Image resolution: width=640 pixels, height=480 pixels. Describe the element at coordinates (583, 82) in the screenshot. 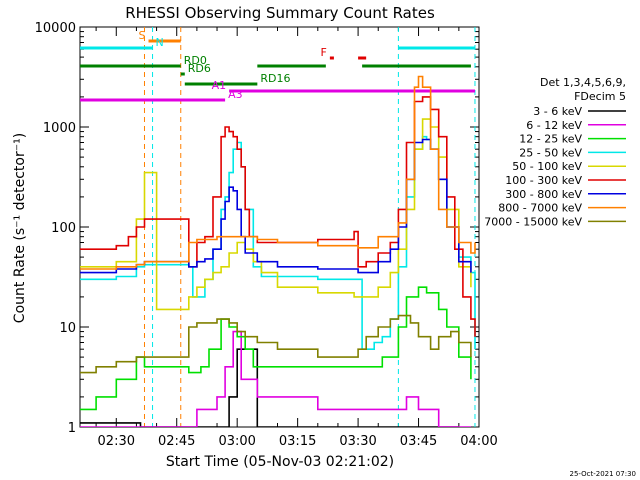

I see `legend-title: Det 1,3,4,5,6,9,` at that location.